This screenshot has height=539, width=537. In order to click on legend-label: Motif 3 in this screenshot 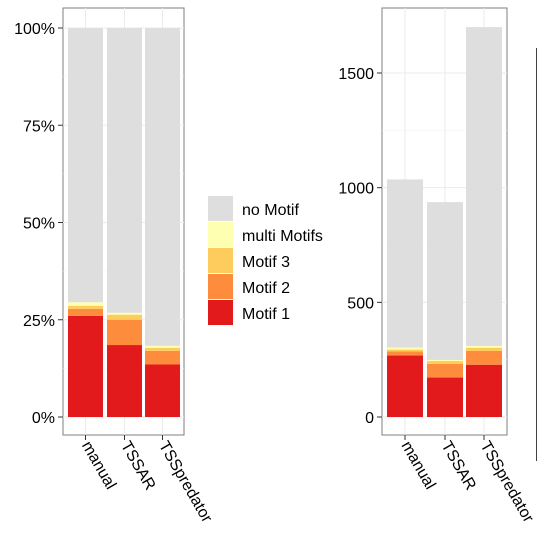, I will do `click(266, 262)`.